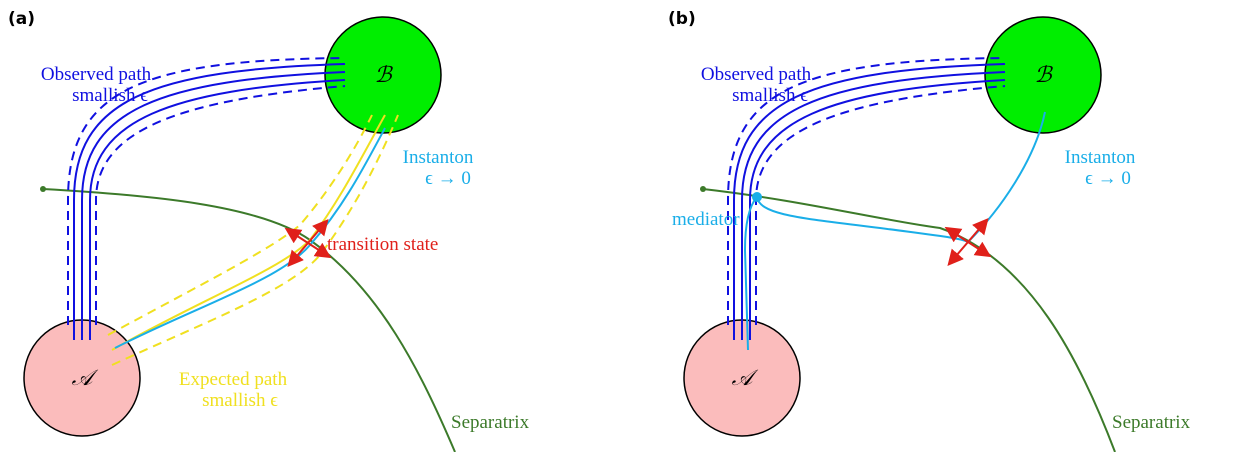 The width and height of the screenshot is (1238, 452). I want to click on node-b, so click(1043, 75).